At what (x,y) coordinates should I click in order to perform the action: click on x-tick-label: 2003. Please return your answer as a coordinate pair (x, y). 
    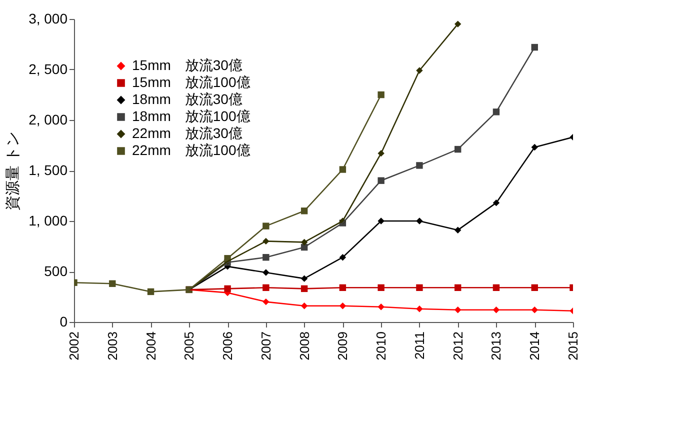
    Looking at the image, I should click on (112, 346).